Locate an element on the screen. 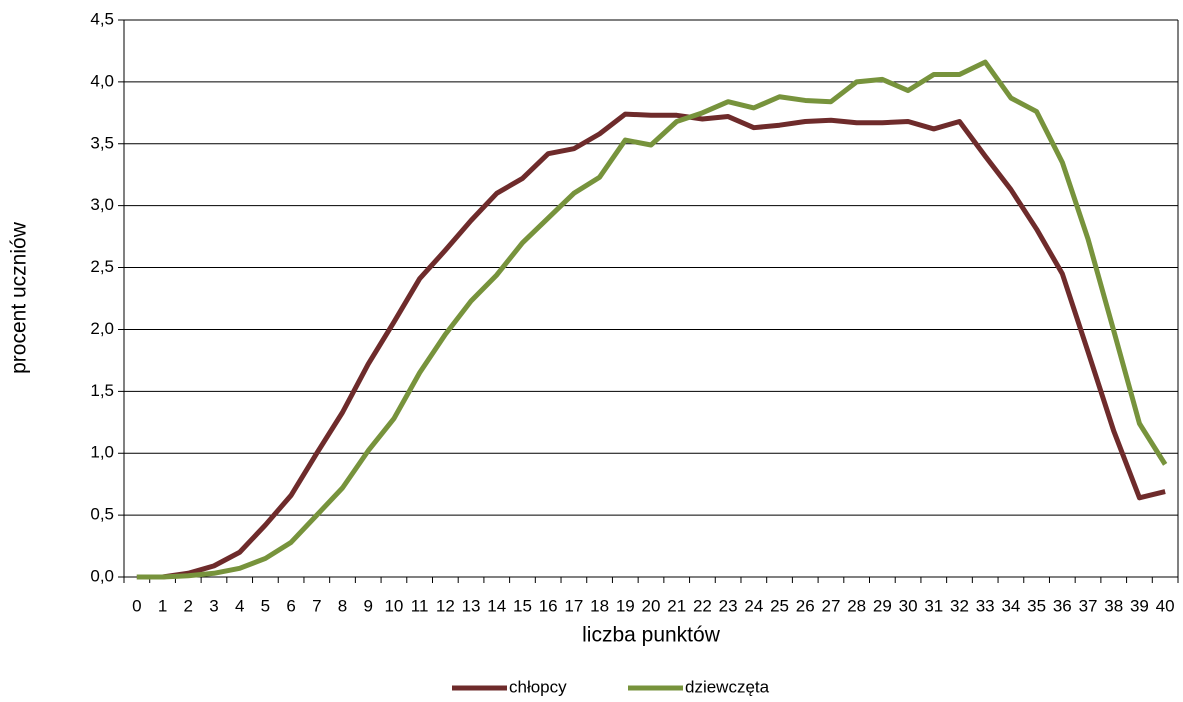  y-tick-label: 0,5 is located at coordinates (102, 514).